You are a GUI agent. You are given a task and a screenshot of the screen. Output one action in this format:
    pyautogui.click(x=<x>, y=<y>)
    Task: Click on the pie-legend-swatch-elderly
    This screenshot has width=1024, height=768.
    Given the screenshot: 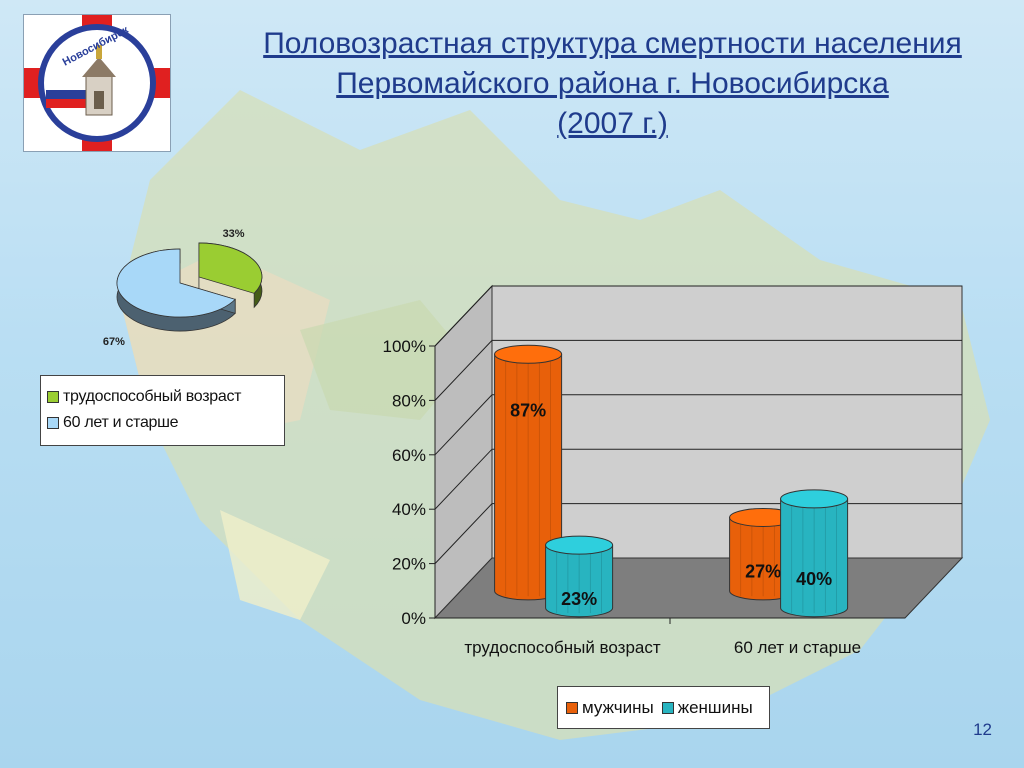 What is the action you would take?
    pyautogui.click(x=53, y=423)
    